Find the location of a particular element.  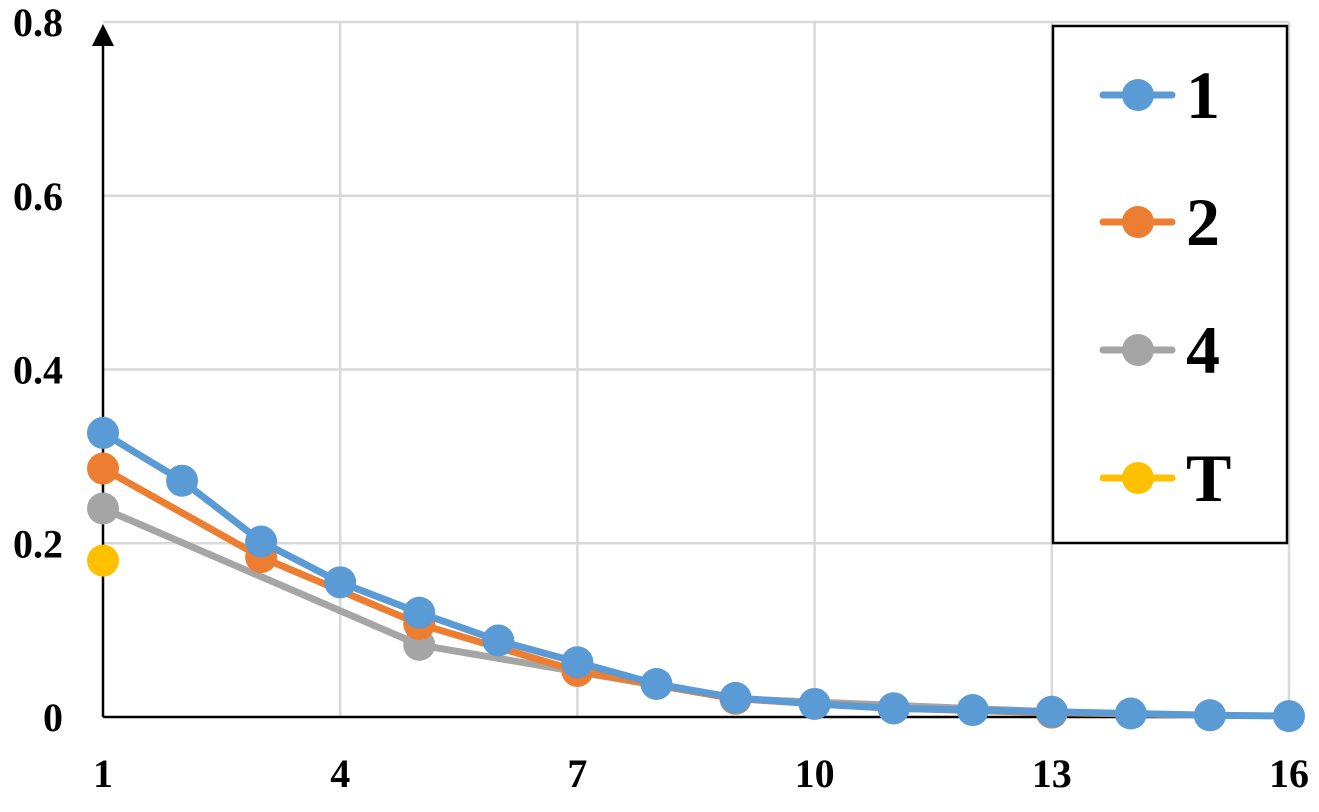

x-tick-label: 4 is located at coordinates (340, 773).